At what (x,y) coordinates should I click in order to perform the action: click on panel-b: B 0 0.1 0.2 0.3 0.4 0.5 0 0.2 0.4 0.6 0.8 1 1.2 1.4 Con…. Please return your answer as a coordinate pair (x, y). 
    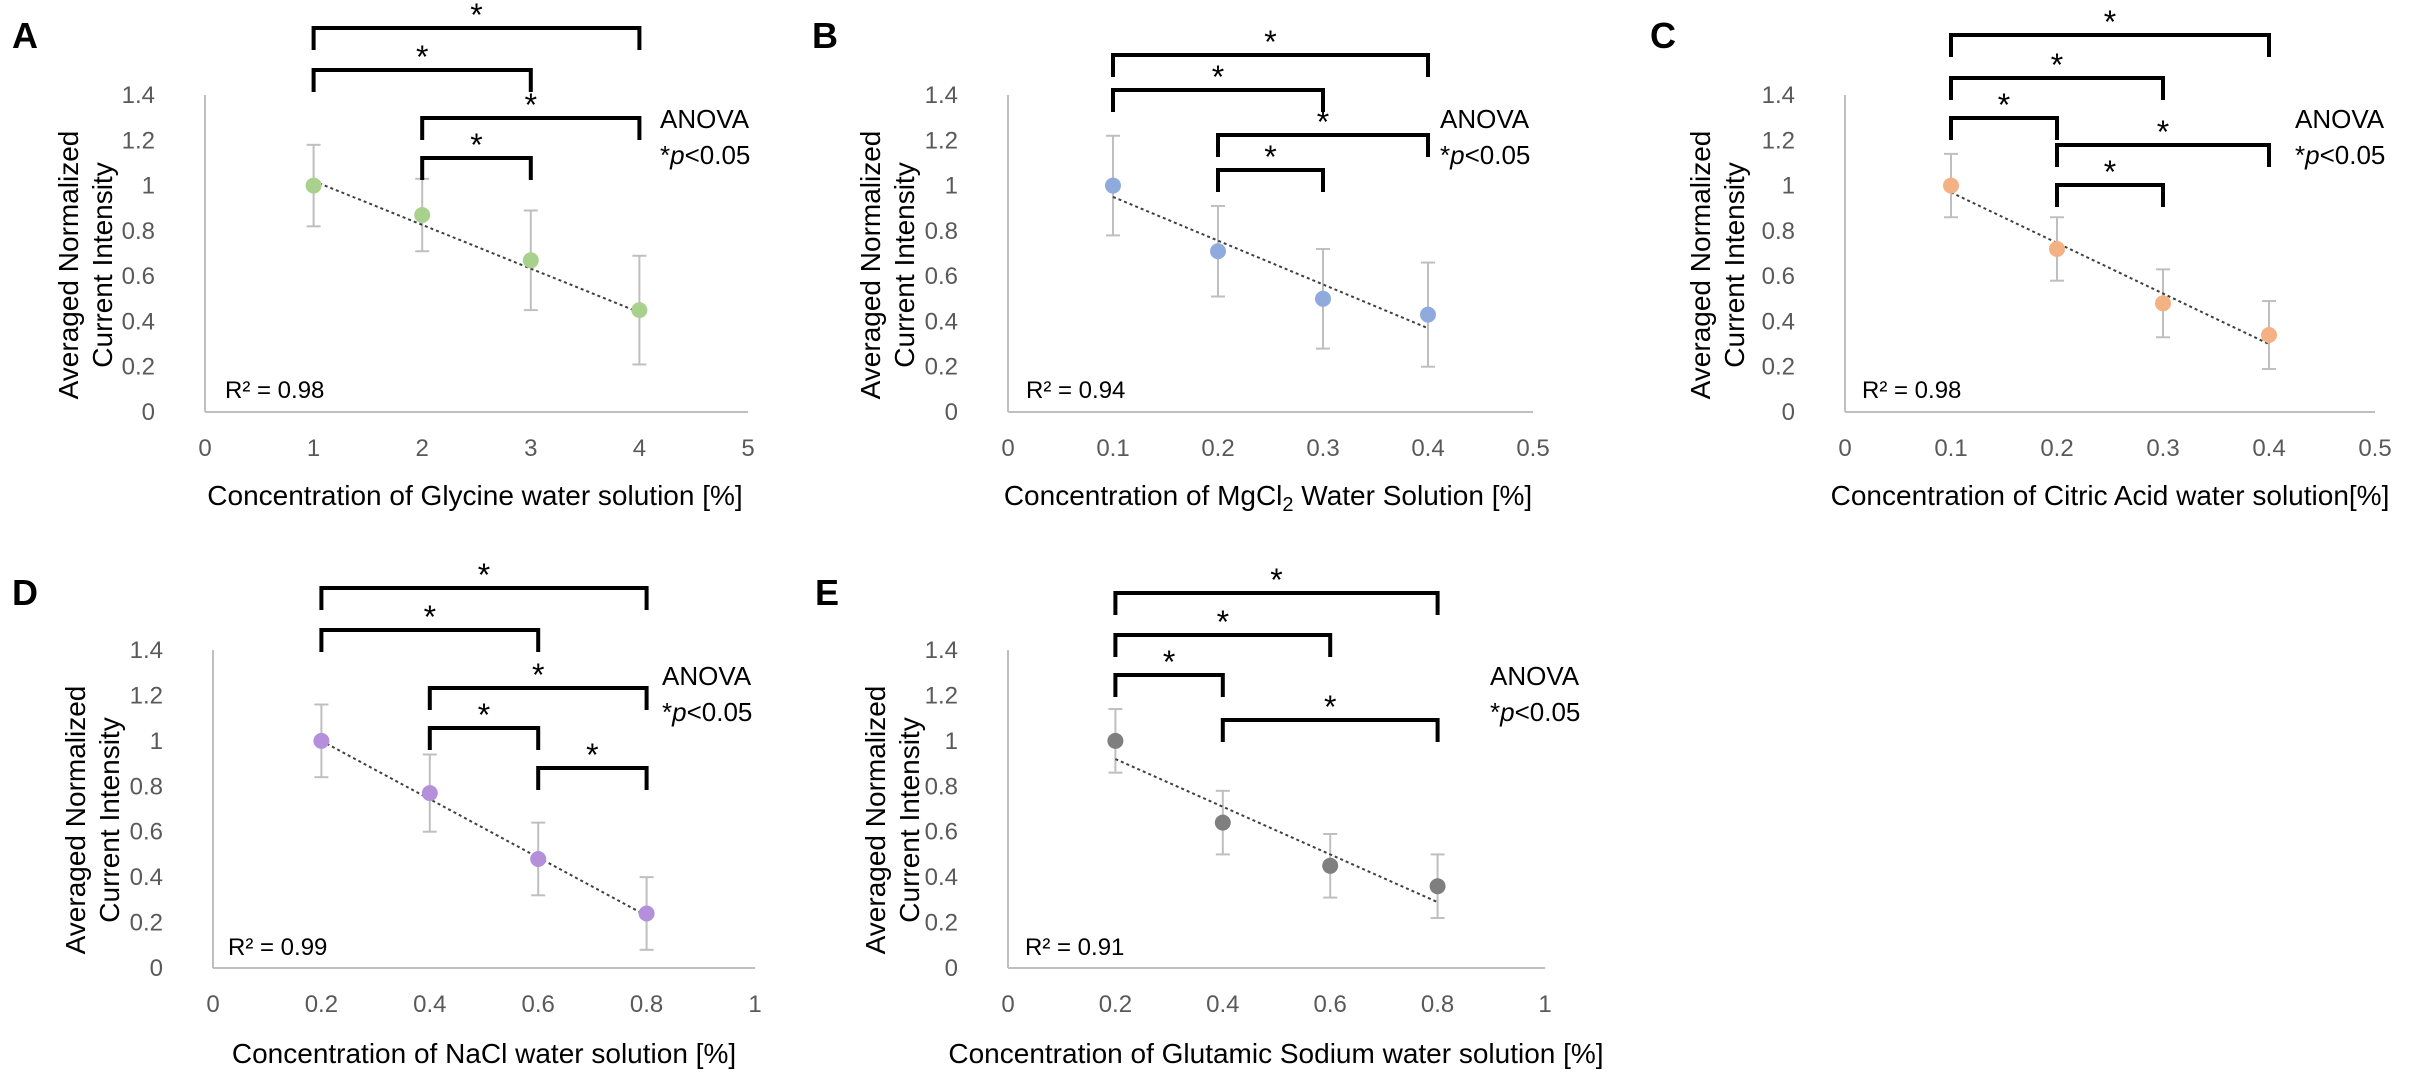
    Looking at the image, I should click on (1181, 265).